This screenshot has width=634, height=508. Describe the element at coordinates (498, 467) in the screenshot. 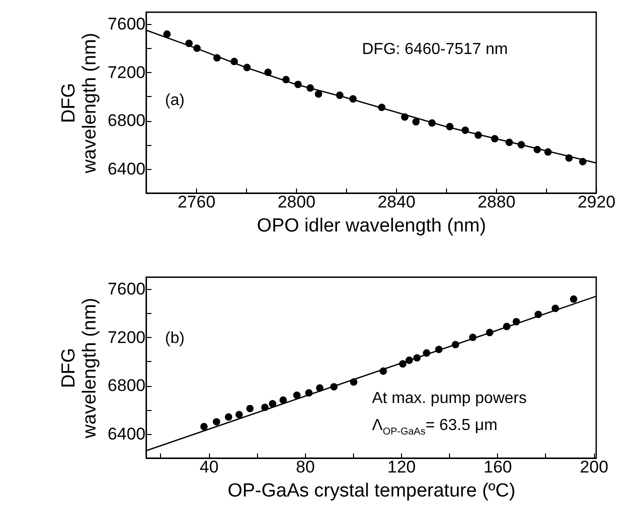

I see `x-tick-label: 160` at that location.